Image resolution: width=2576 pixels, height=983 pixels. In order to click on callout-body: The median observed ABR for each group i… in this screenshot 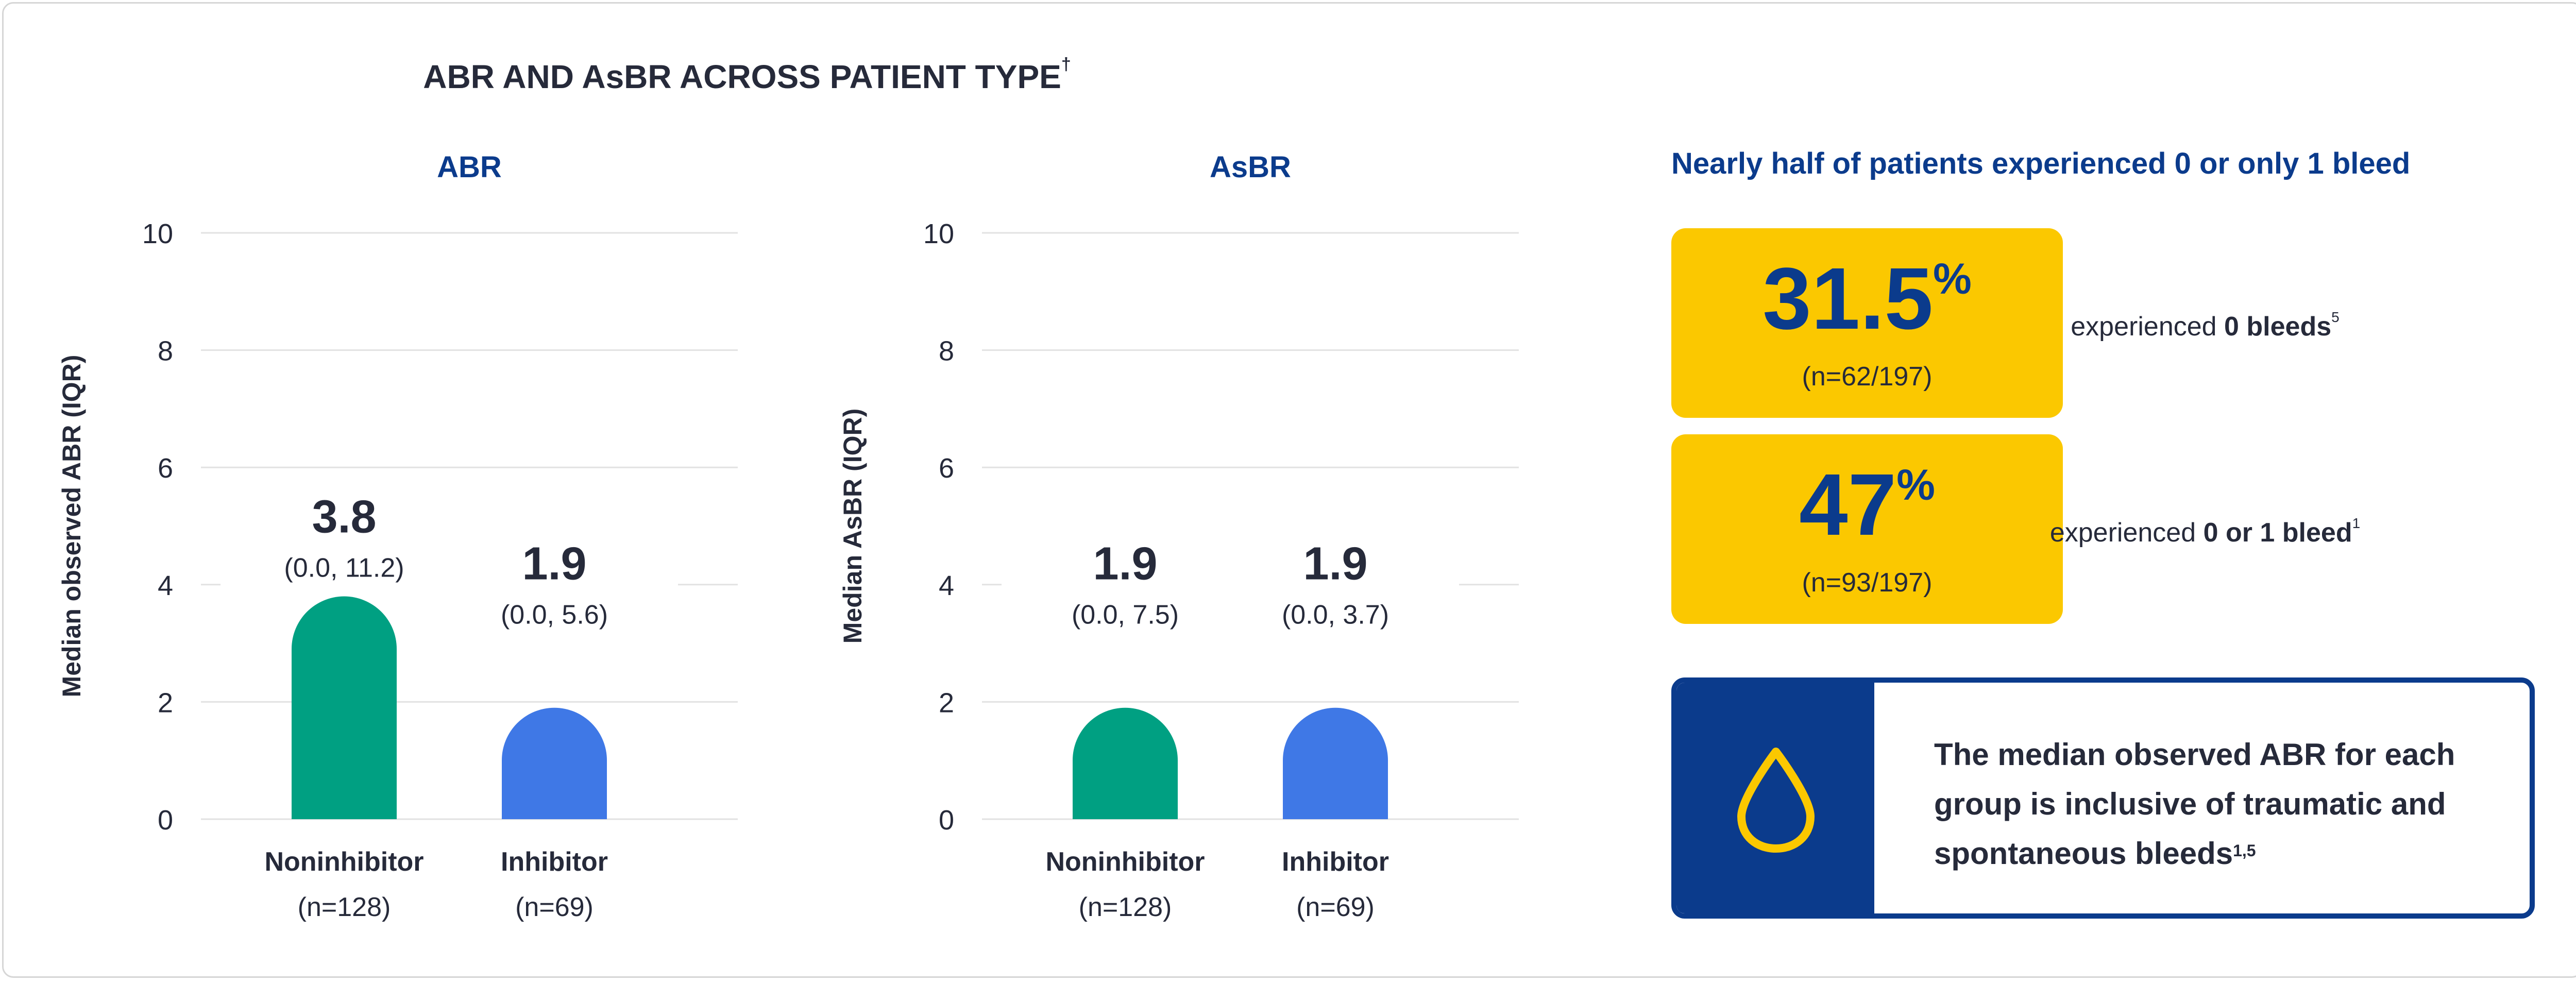, I will do `click(2195, 804)`.